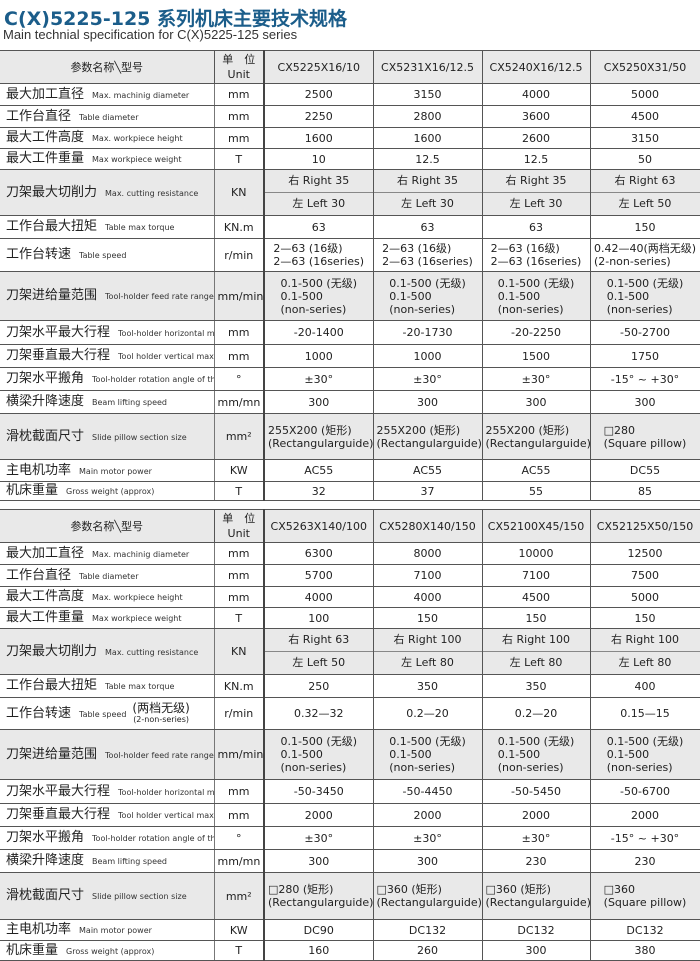 This screenshot has height=961, width=700. Describe the element at coordinates (139, 437) in the screenshot. I see `row-label-en: Slide pillow section size` at that location.